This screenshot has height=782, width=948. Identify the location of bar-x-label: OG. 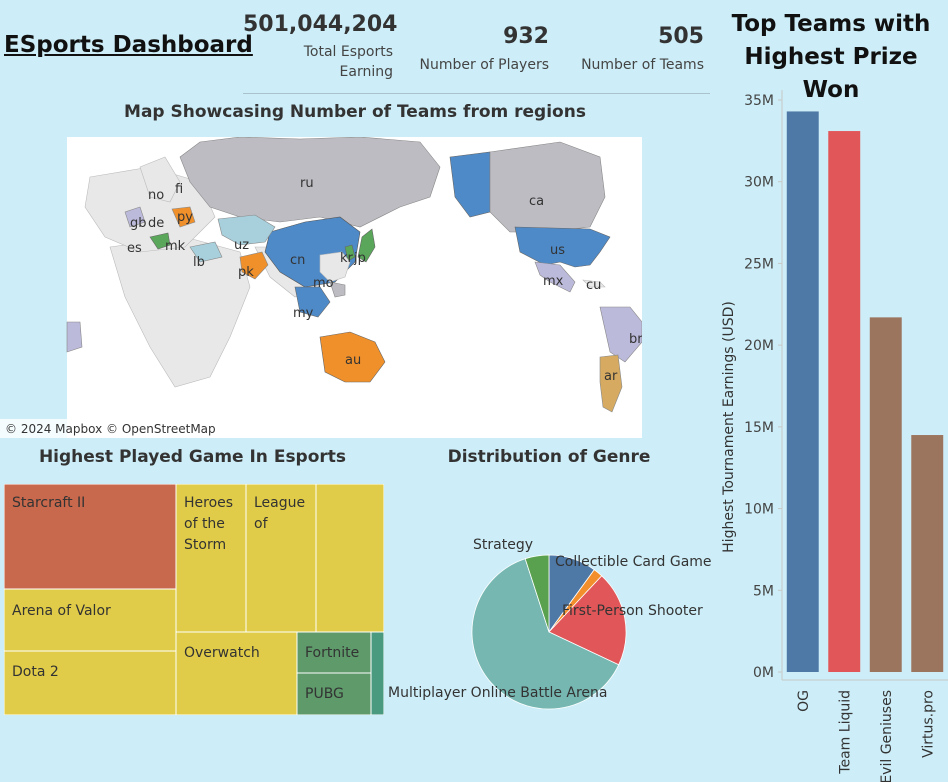
(804, 701).